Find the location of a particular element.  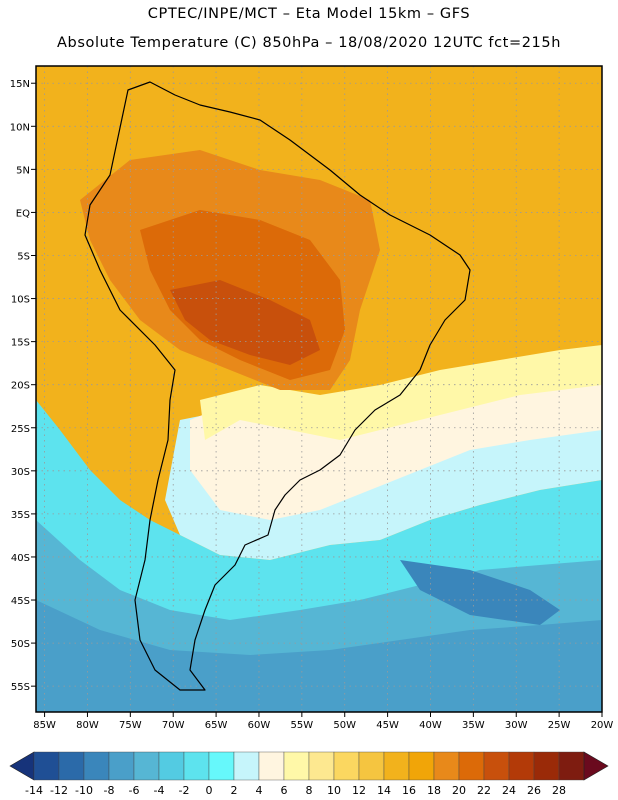

lon-label: 85W is located at coordinates (44, 725).